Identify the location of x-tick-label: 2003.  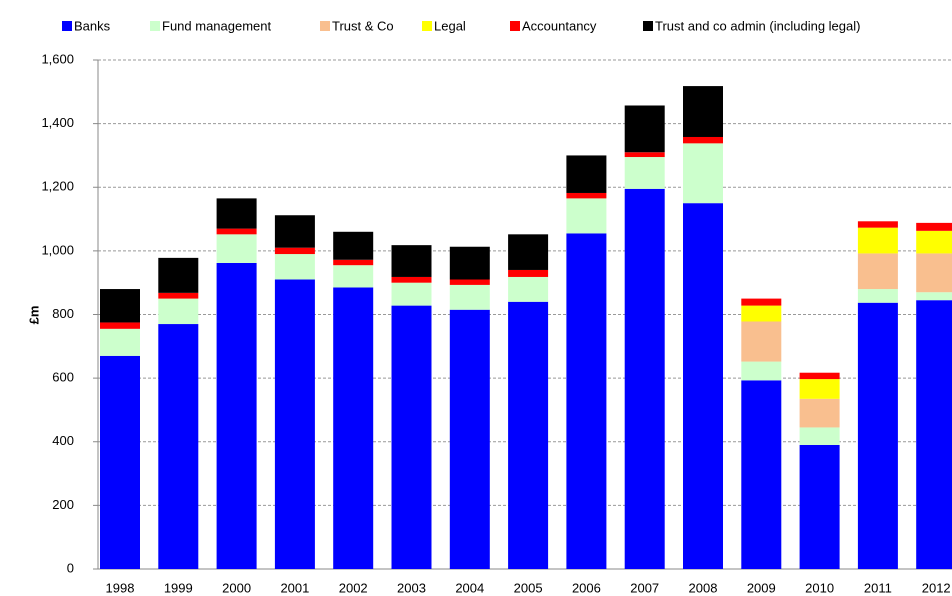
(411, 587).